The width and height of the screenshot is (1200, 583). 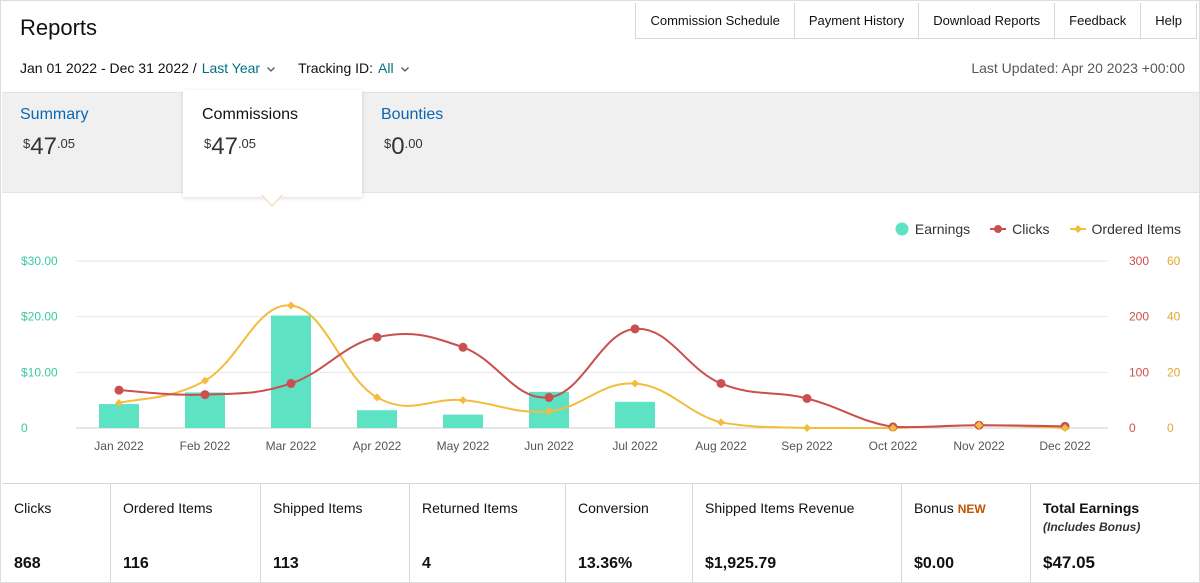 I want to click on right-axis2-tick: 40, so click(x=1174, y=317).